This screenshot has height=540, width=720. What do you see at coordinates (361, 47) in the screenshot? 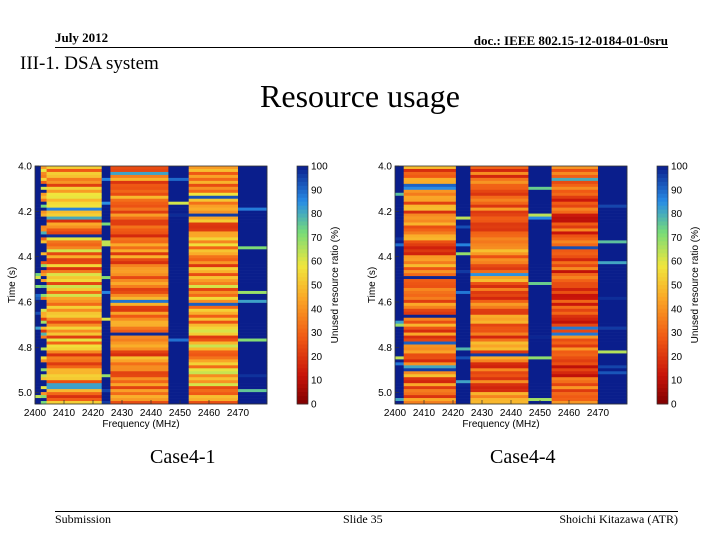
I see `header-rule` at bounding box center [361, 47].